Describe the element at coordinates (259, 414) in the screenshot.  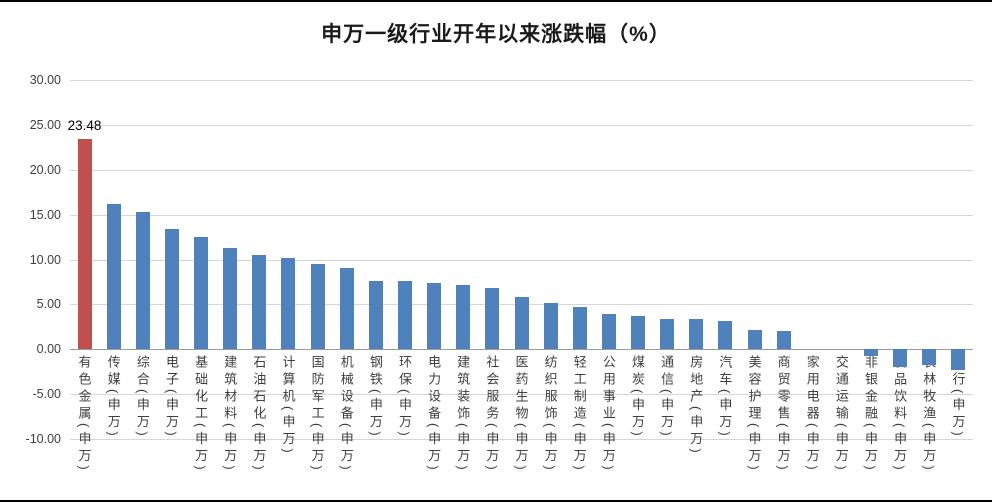
I see `x-axis-label: 石油石化(申万)` at that location.